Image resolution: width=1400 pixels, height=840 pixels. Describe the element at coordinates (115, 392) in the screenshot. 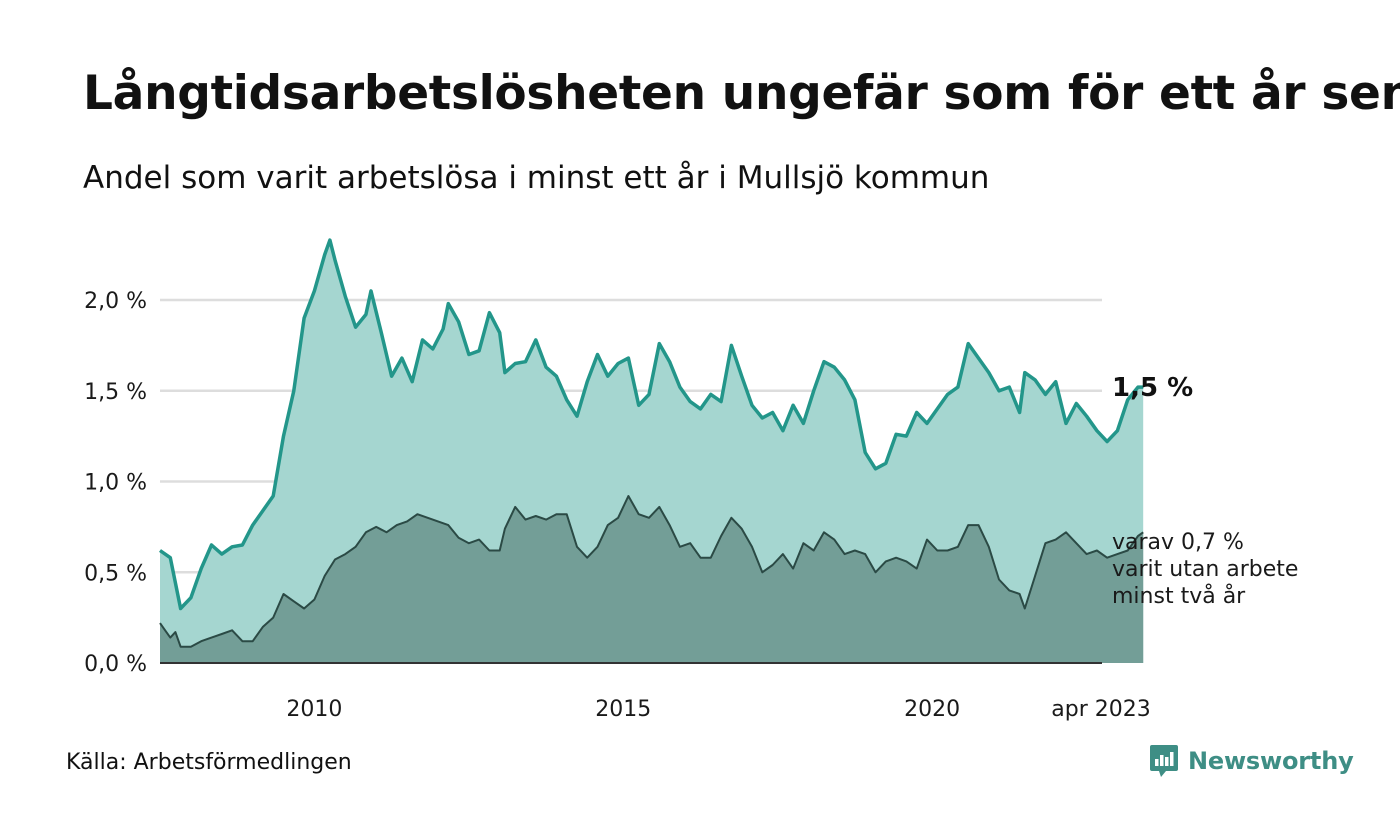

I see `y-tick-label: 1,5 %` at that location.